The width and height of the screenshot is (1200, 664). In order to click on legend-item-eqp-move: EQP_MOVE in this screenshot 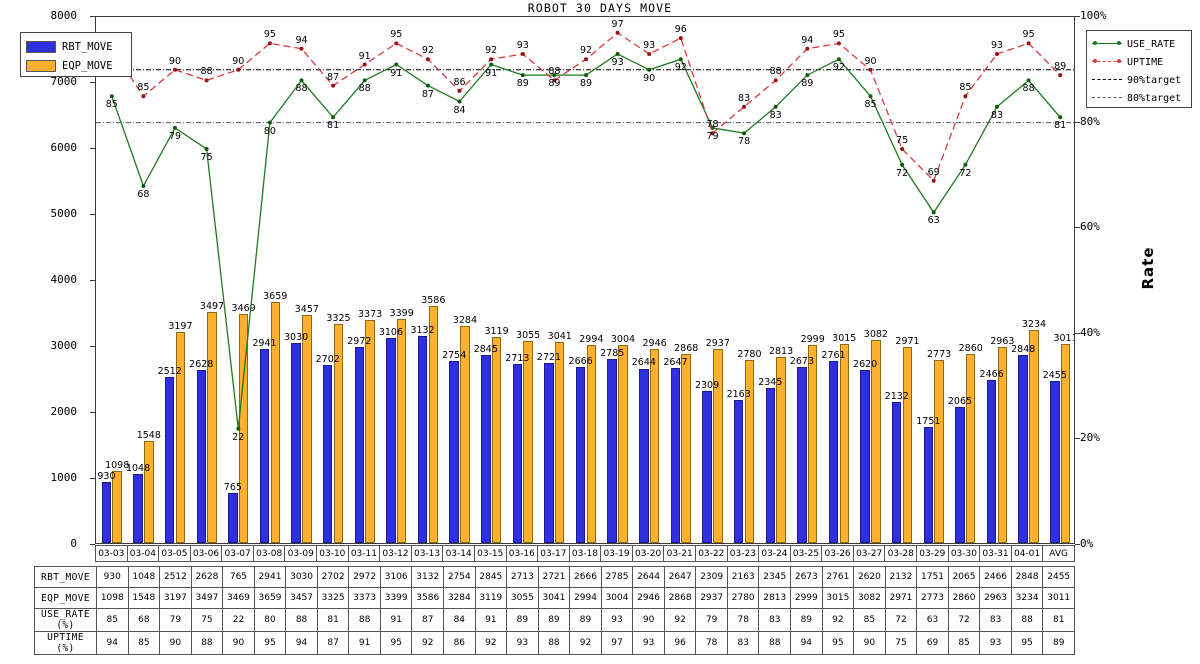, I will do `click(76, 65)`.